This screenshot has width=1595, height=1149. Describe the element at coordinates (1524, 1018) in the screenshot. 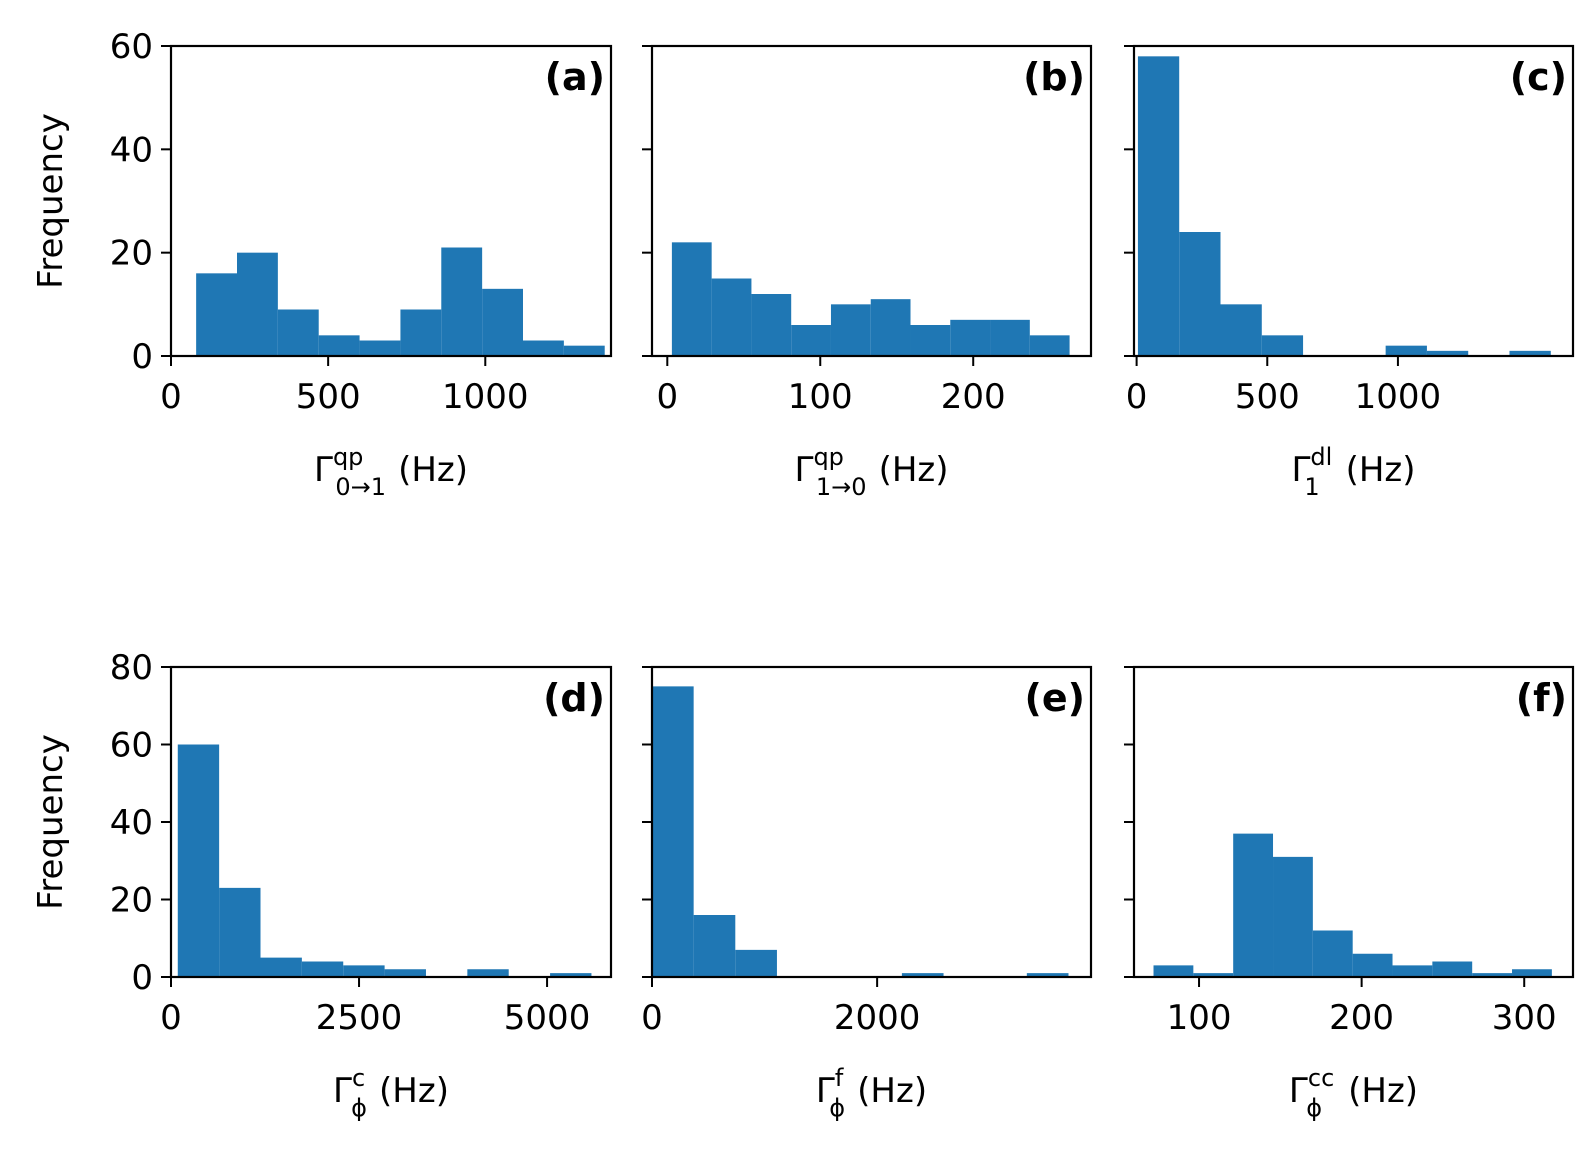

I see `x-tick-label: 300` at that location.